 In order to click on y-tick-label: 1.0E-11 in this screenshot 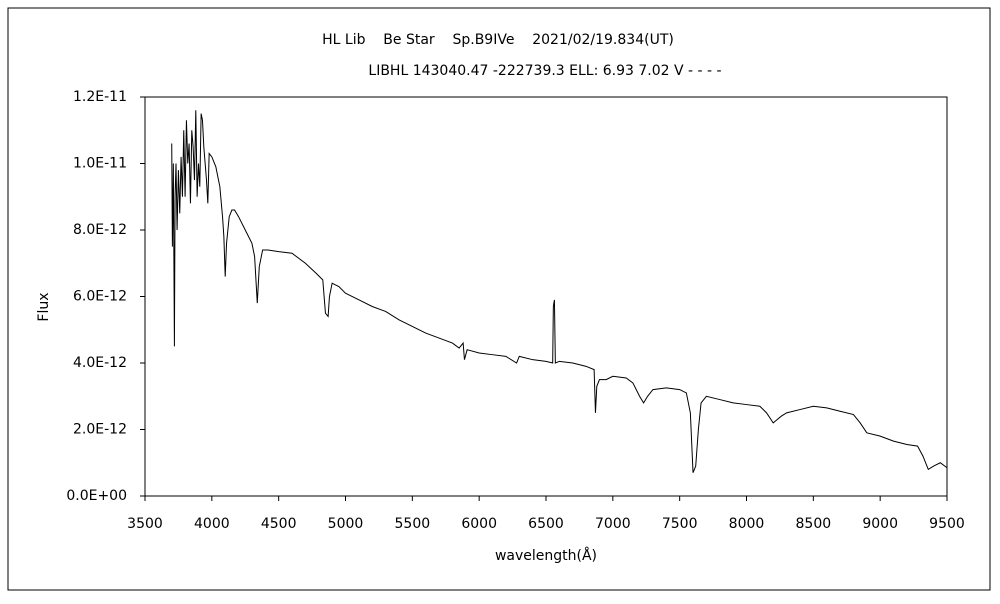, I will do `click(100, 164)`.